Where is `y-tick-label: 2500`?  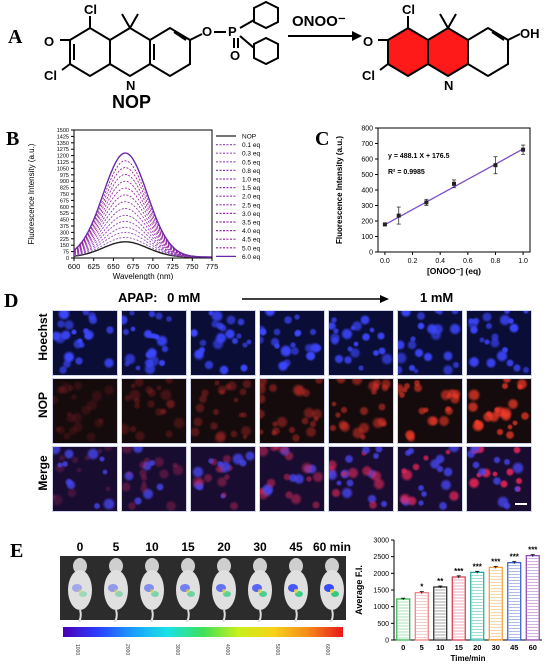 y-tick-label: 2500 is located at coordinates (381, 557).